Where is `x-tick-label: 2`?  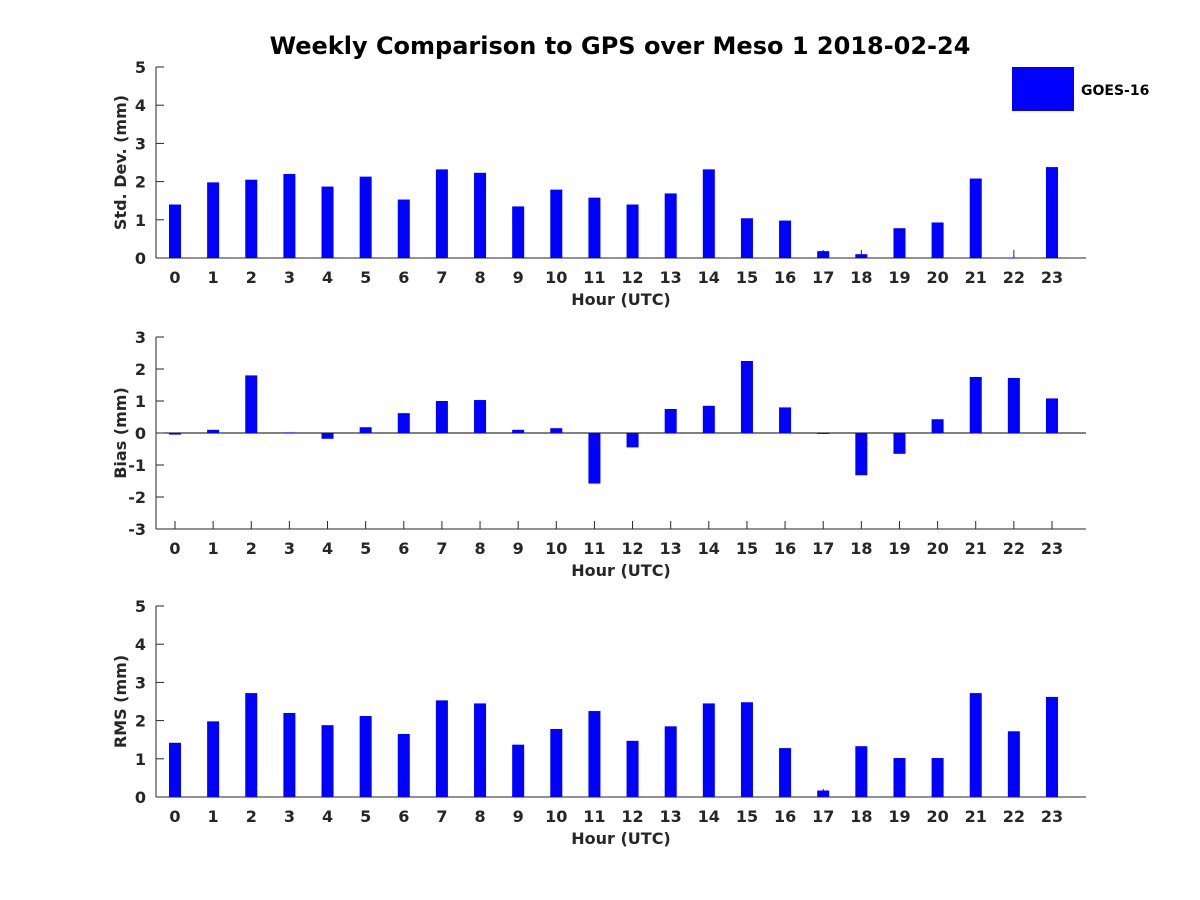
x-tick-label: 2 is located at coordinates (251, 548).